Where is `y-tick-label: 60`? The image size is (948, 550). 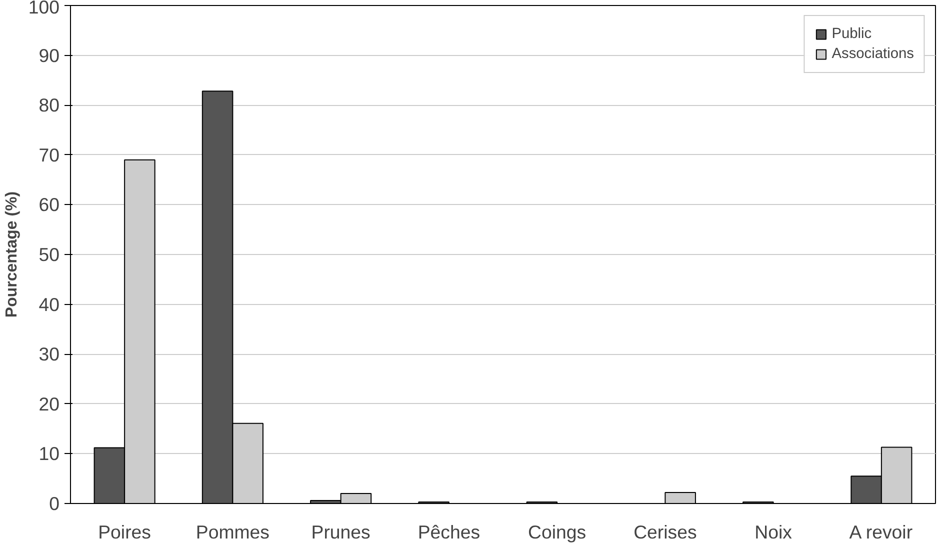
y-tick-label: 60 is located at coordinates (49, 205).